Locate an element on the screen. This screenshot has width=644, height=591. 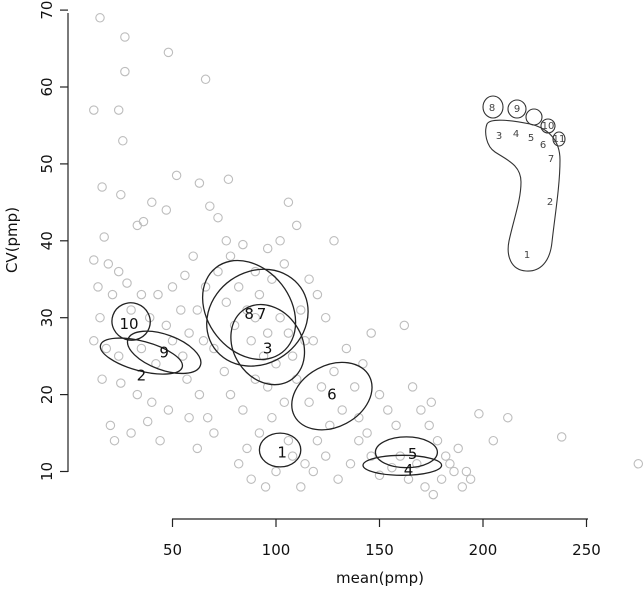
x-tick-label: 100 is located at coordinates (276, 550).